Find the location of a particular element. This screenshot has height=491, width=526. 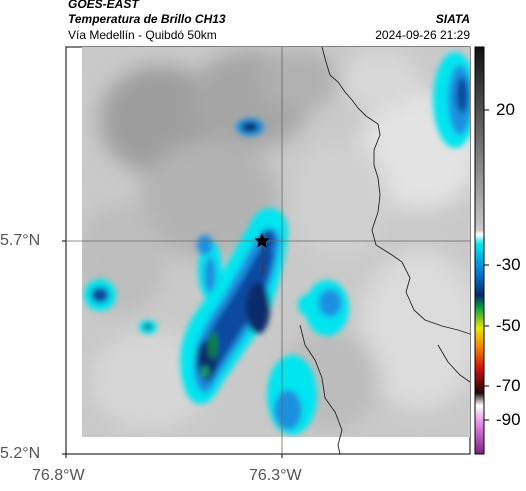

boundary-line-east is located at coordinates (454, 363).